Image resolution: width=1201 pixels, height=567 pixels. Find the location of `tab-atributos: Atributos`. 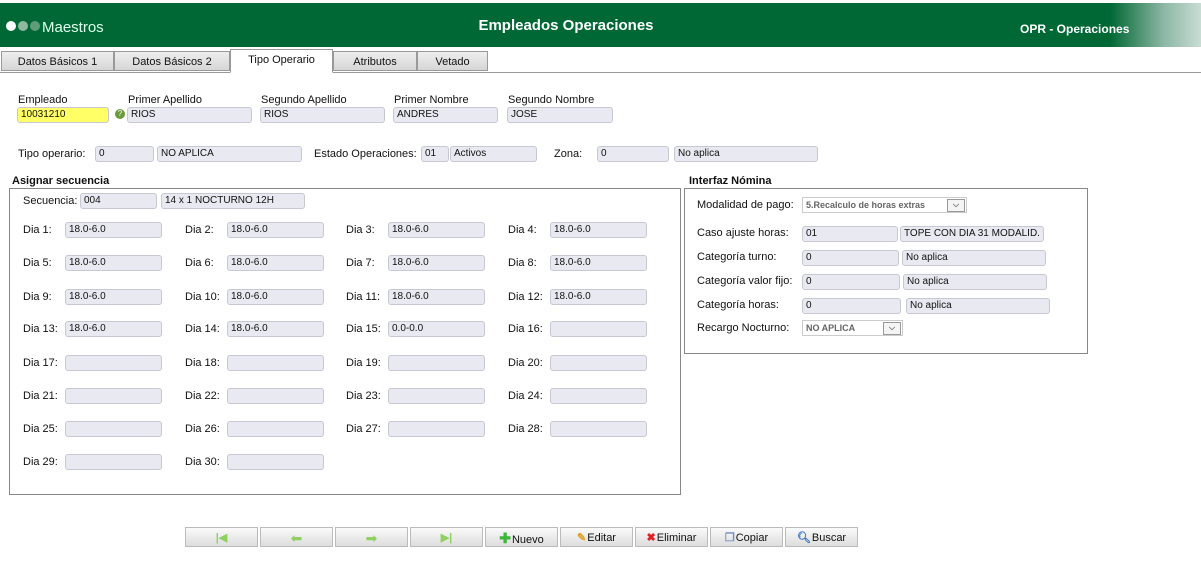

tab-atributos: Atributos is located at coordinates (375, 61).